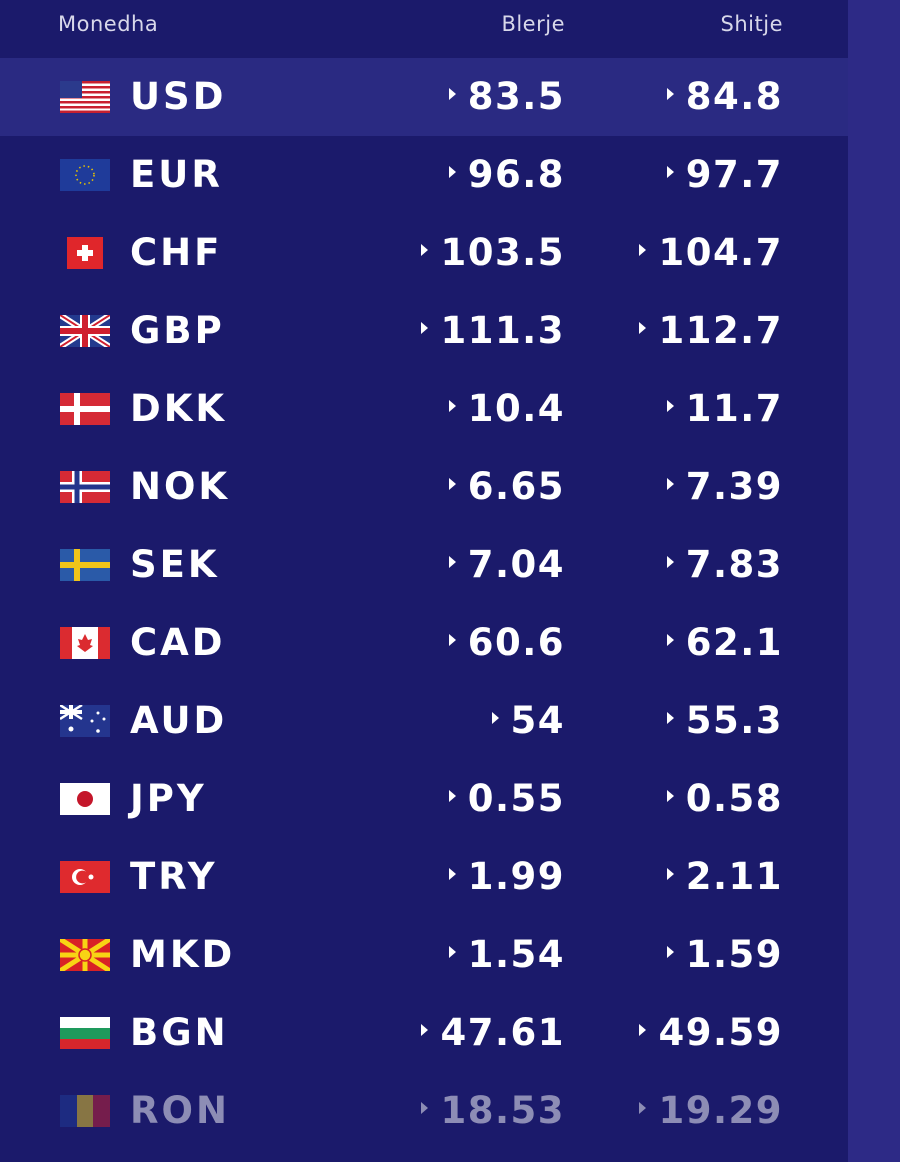 This screenshot has width=900, height=1162. What do you see at coordinates (424, 799) in the screenshot?
I see `currency-row: JPY 0.55 0.58` at bounding box center [424, 799].